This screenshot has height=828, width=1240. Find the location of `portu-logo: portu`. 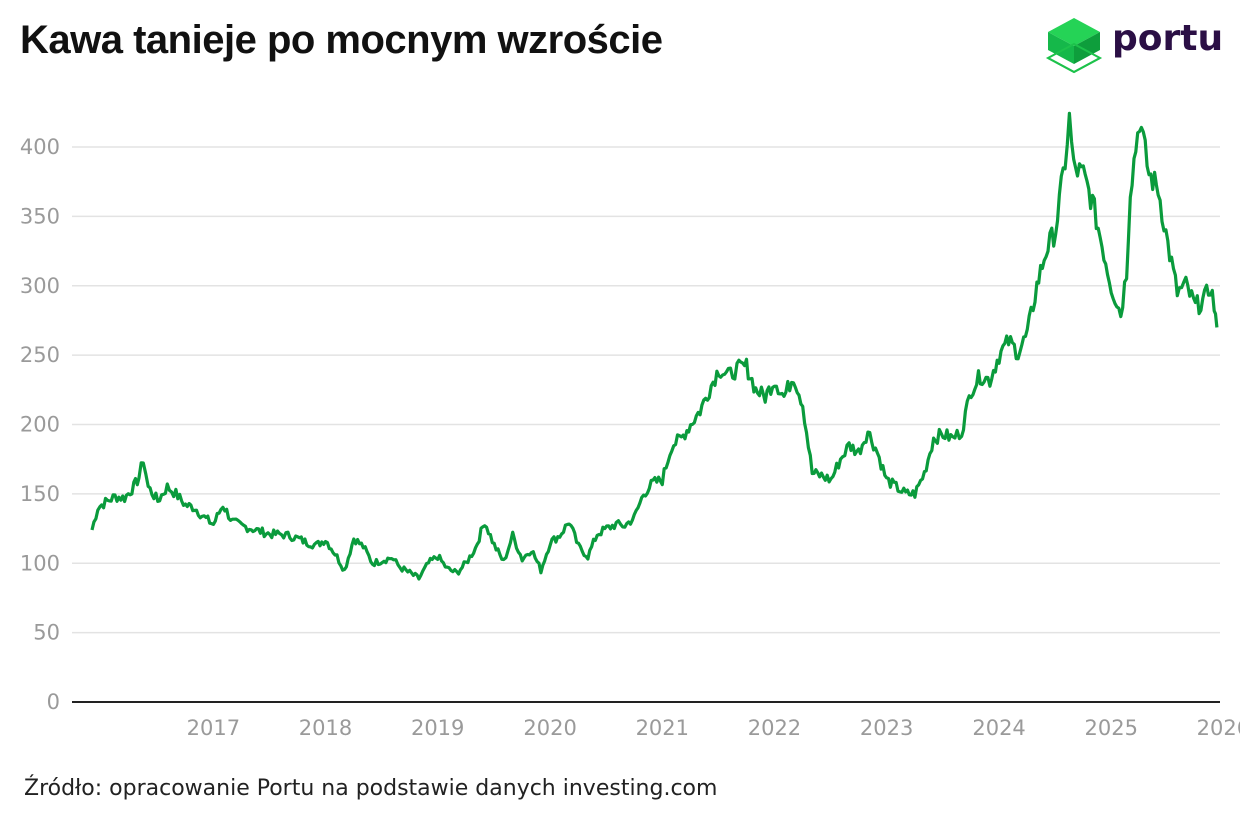

portu-logo: portu is located at coordinates (1133, 48).